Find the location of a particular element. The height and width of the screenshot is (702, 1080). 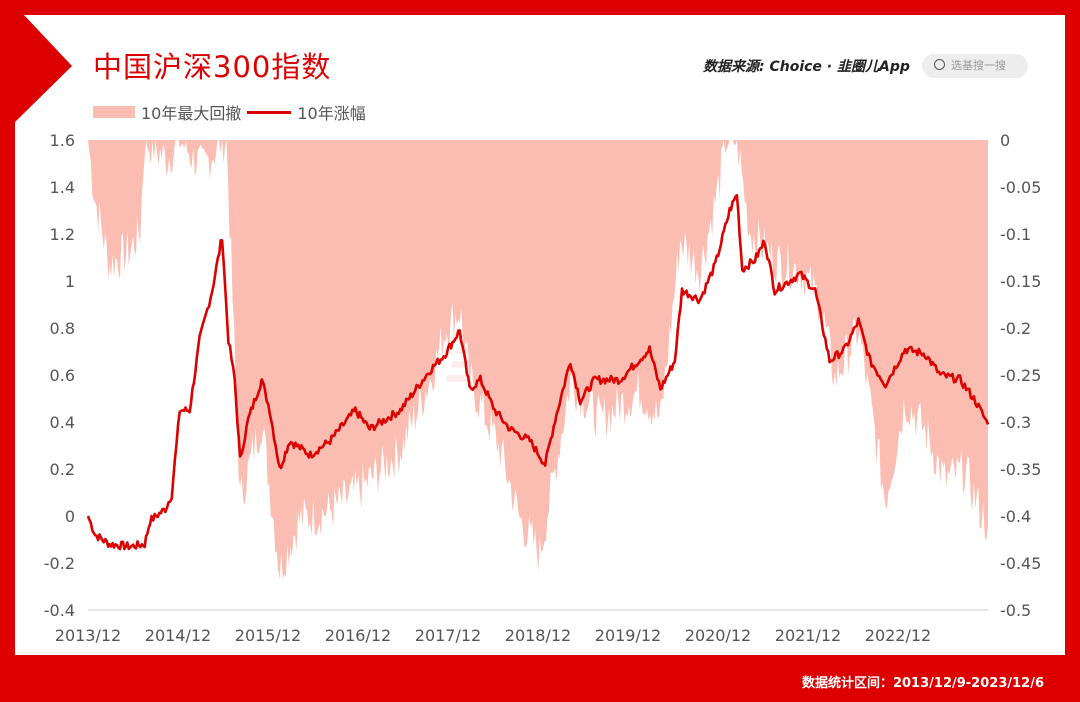

arrow-notch-decoration is located at coordinates (43, 68).